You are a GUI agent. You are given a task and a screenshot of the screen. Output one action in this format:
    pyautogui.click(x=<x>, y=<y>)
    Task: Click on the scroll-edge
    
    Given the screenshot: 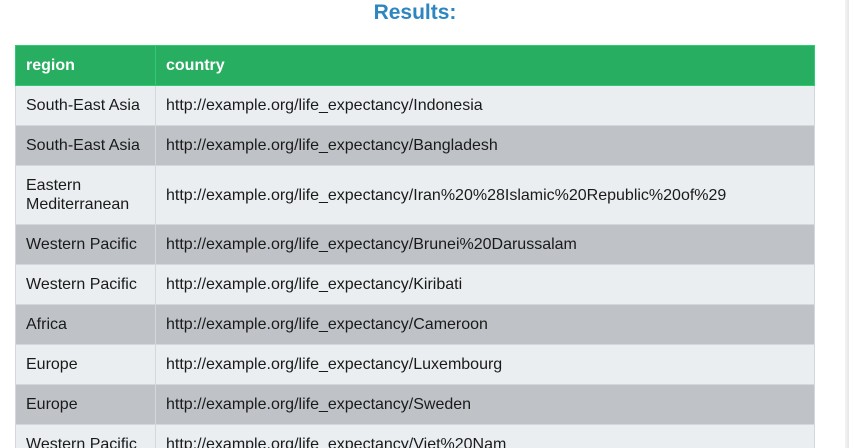 What is the action you would take?
    pyautogui.click(x=847, y=224)
    